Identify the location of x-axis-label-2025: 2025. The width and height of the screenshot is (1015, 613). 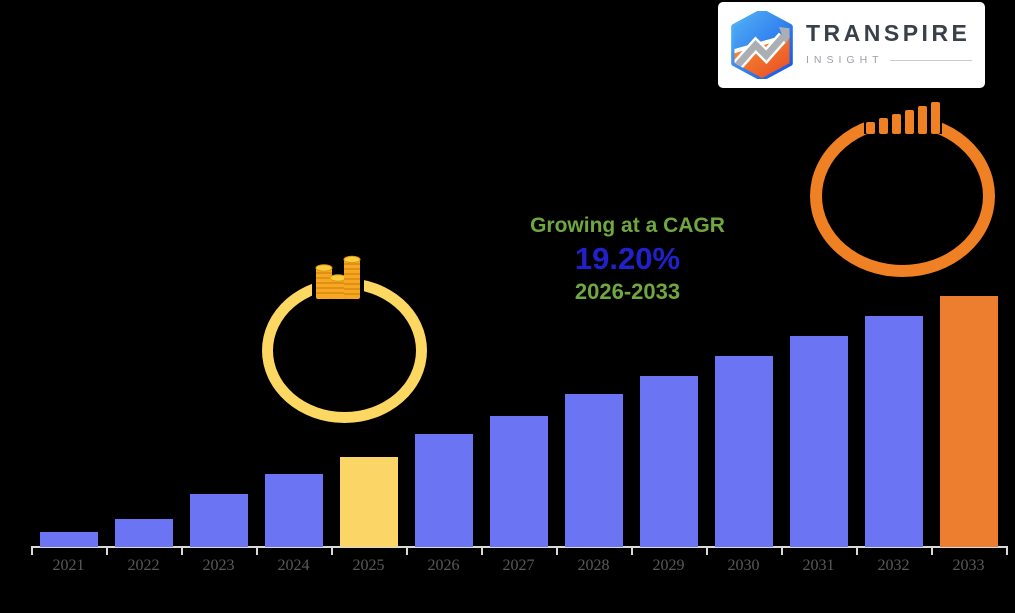
(368, 565).